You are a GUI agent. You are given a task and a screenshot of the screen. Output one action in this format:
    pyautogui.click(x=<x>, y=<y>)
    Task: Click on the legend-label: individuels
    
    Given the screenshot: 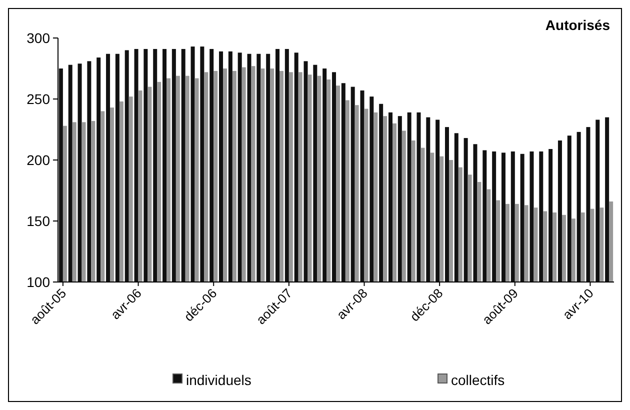 What is the action you would take?
    pyautogui.click(x=219, y=380)
    